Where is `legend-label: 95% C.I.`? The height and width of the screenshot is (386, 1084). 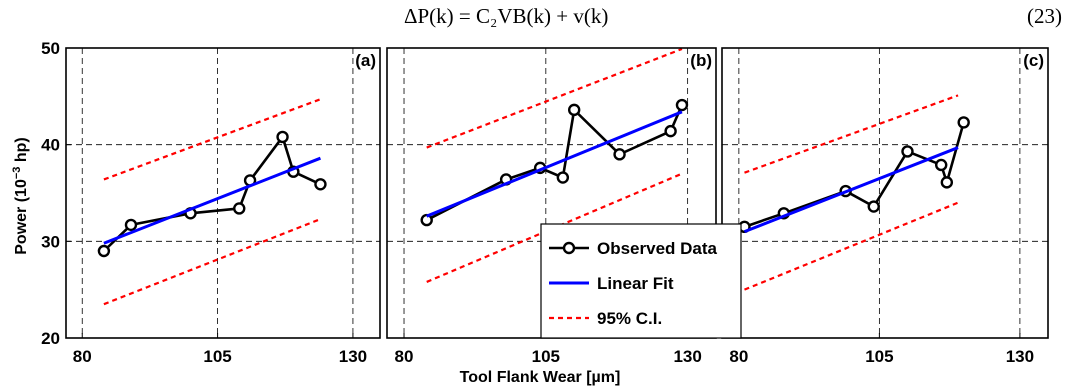
legend-label: 95% C.I. is located at coordinates (629, 318).